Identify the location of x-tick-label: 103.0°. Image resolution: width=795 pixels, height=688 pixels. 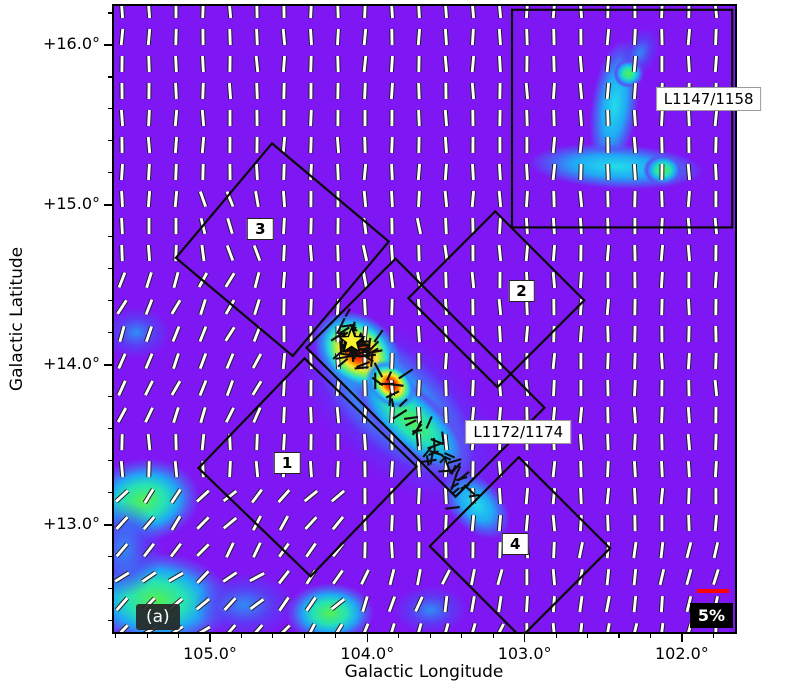
(524, 653).